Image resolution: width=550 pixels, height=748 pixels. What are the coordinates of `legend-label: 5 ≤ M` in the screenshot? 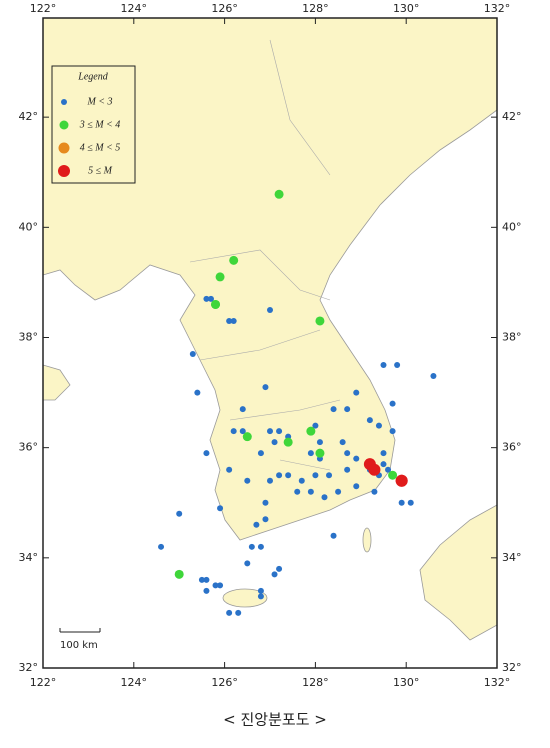 It's located at (100, 170).